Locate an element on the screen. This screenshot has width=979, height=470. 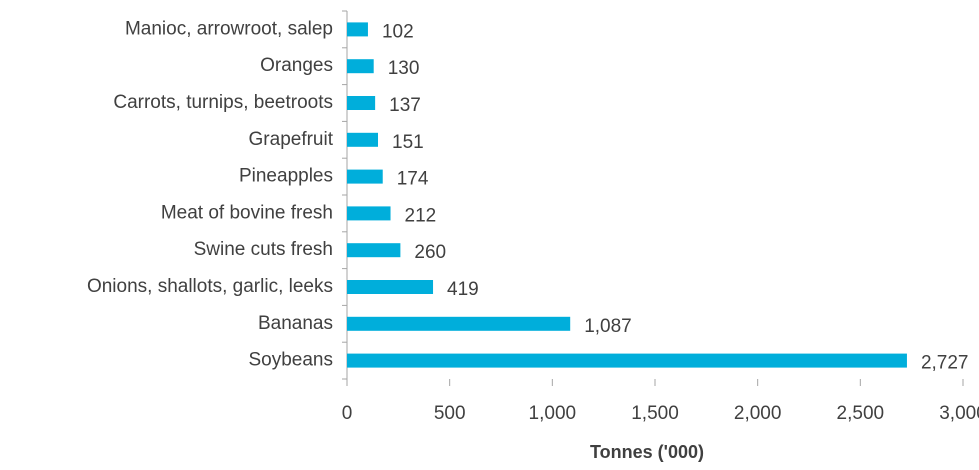
y-tick-label: Oranges is located at coordinates (296, 65).